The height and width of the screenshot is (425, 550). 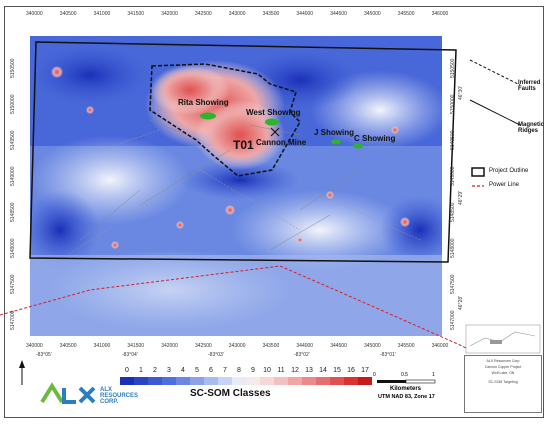 I want to click on latitude-label: 46°29', so click(x=461, y=197).